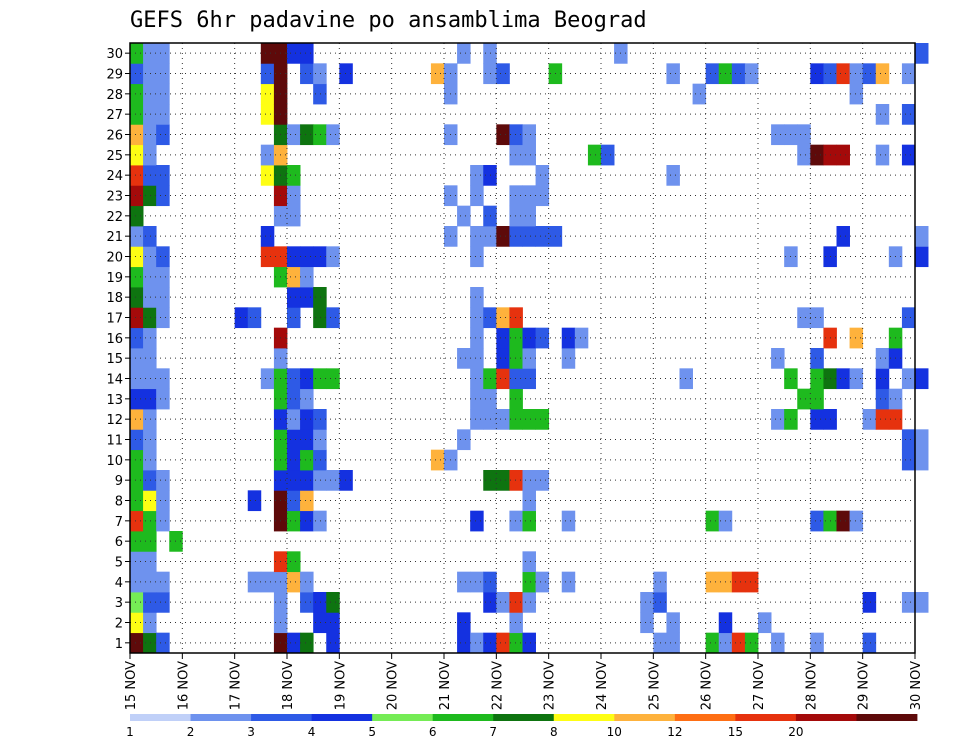 This screenshot has width=960, height=742. I want to click on x-tick-label: 17 NOV, so click(236, 685).